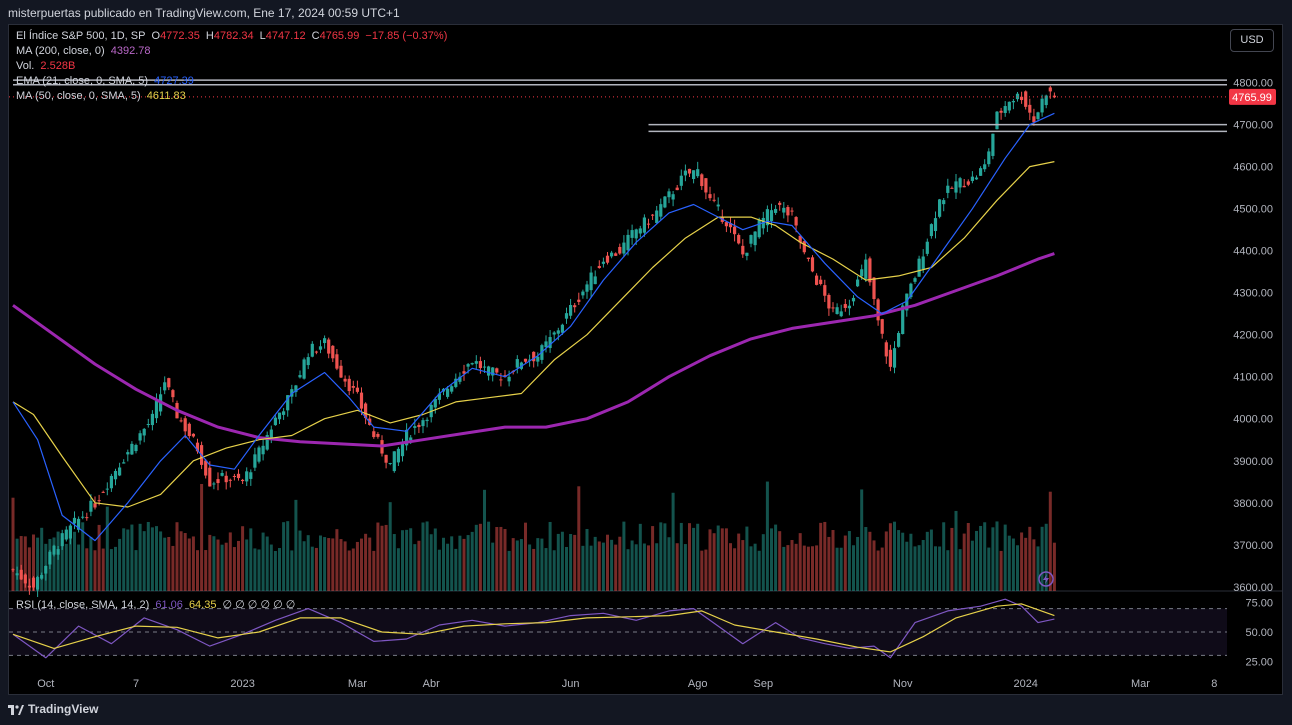 The image size is (1292, 725). Describe the element at coordinates (903, 684) in the screenshot. I see `x-tick-label: Nov` at that location.